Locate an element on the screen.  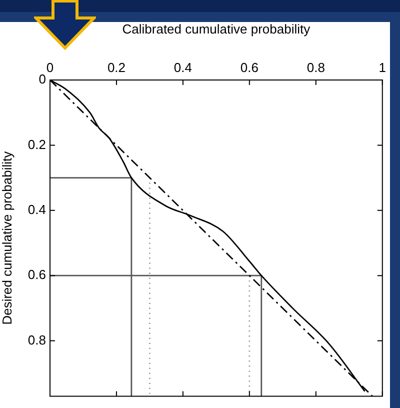
y-tick-label: 0.8 is located at coordinates (37, 340).